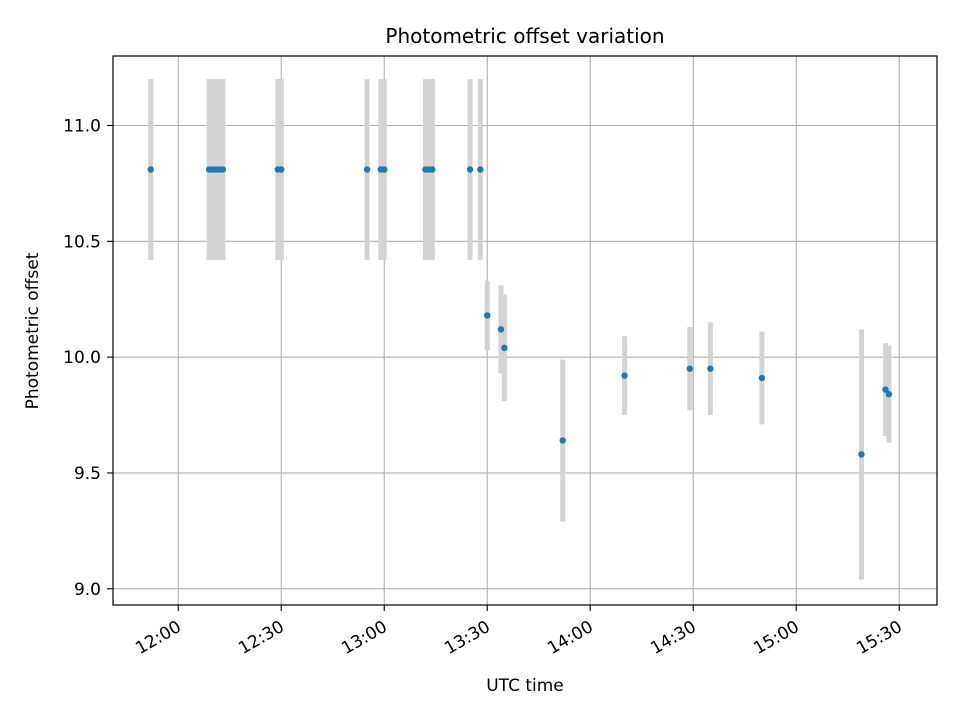  Describe the element at coordinates (524, 36) in the screenshot. I see `chart-title: Photometric offset variation` at that location.